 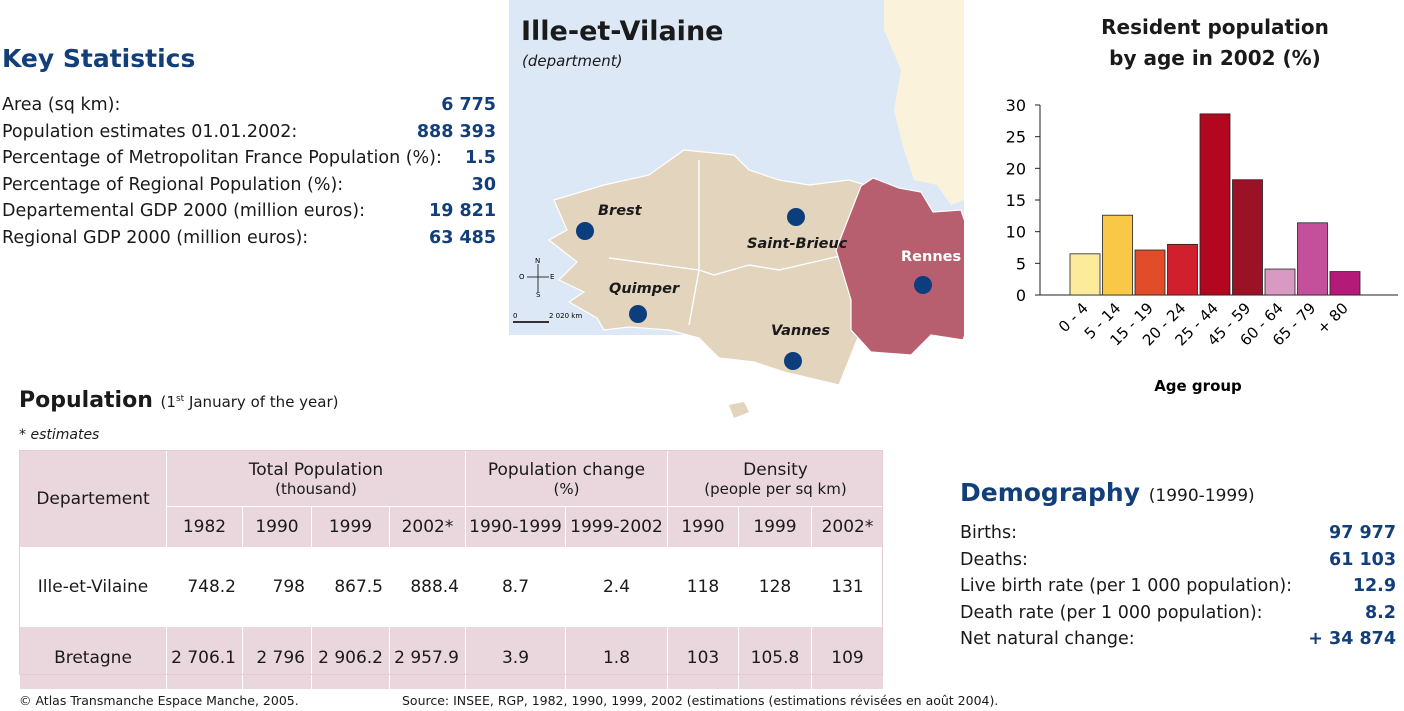 I want to click on header-change-label: Population change, so click(x=566, y=469).